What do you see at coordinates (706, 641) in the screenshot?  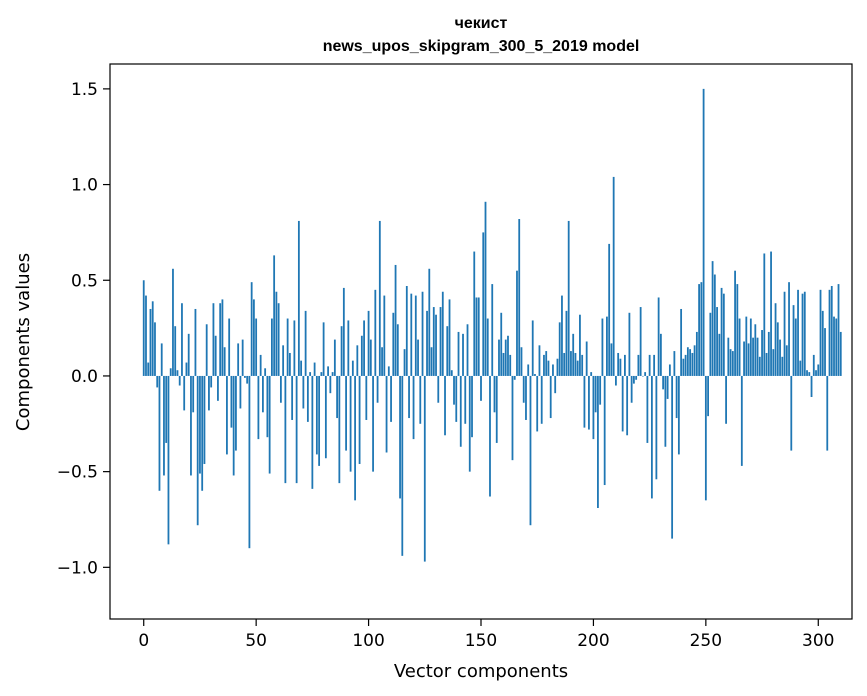 I see `x-tick-label: 250` at bounding box center [706, 641].